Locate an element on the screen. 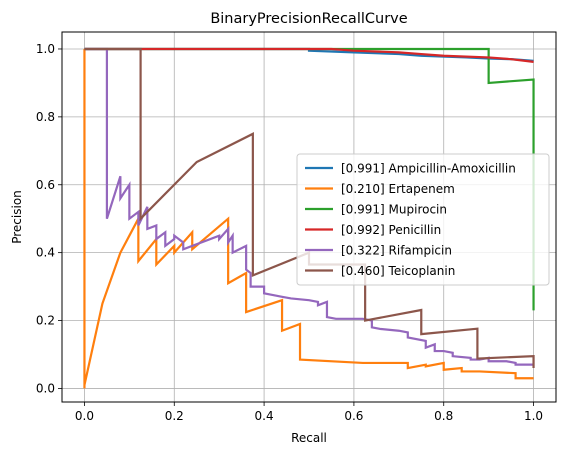  chart-title: BinaryPrecisionRecallCurve is located at coordinates (308, 19).